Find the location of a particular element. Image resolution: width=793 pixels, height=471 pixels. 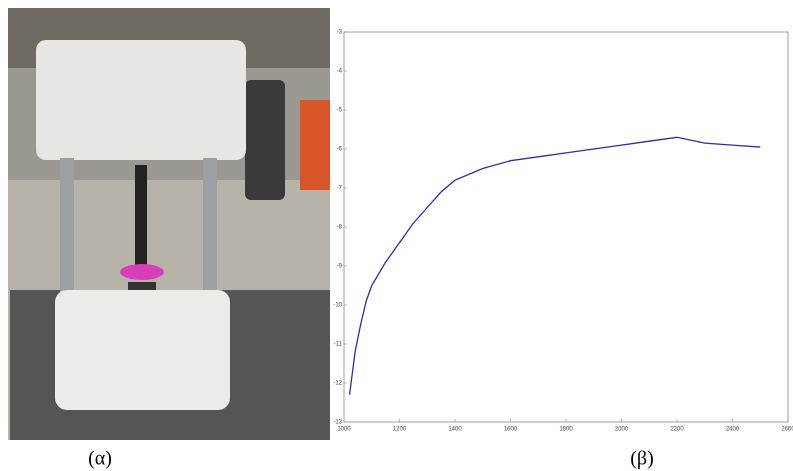

y-tick-label: -13 is located at coordinates (337, 423).